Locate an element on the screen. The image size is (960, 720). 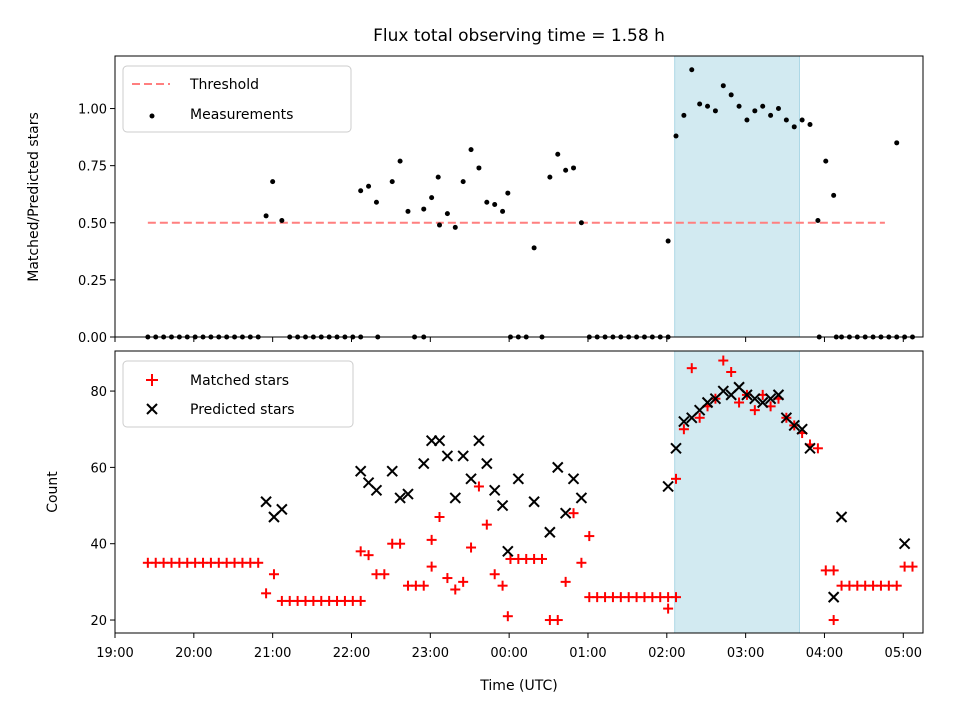
x-tick-label: 20:00 is located at coordinates (193, 653).